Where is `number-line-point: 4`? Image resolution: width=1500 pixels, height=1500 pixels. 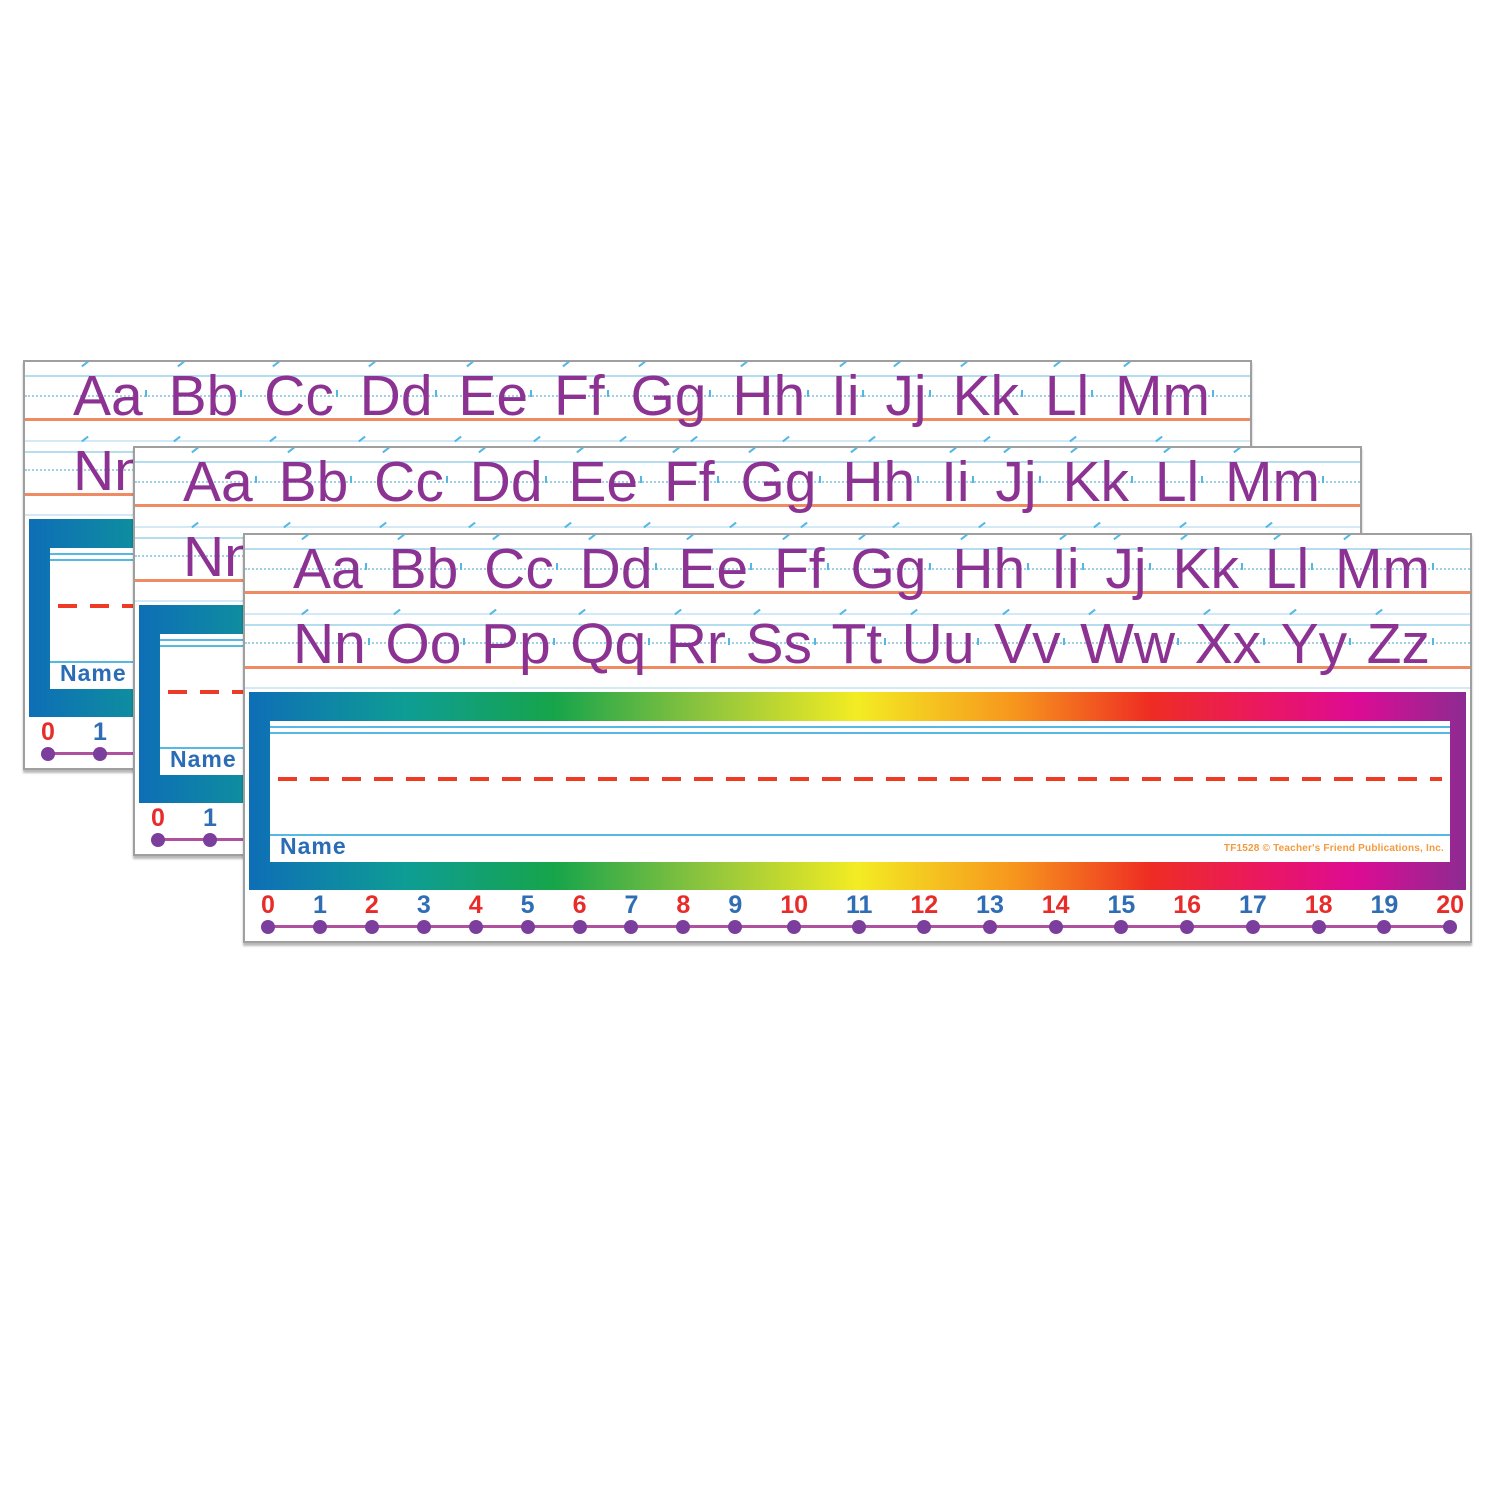 number-line-point: 4 is located at coordinates (476, 913).